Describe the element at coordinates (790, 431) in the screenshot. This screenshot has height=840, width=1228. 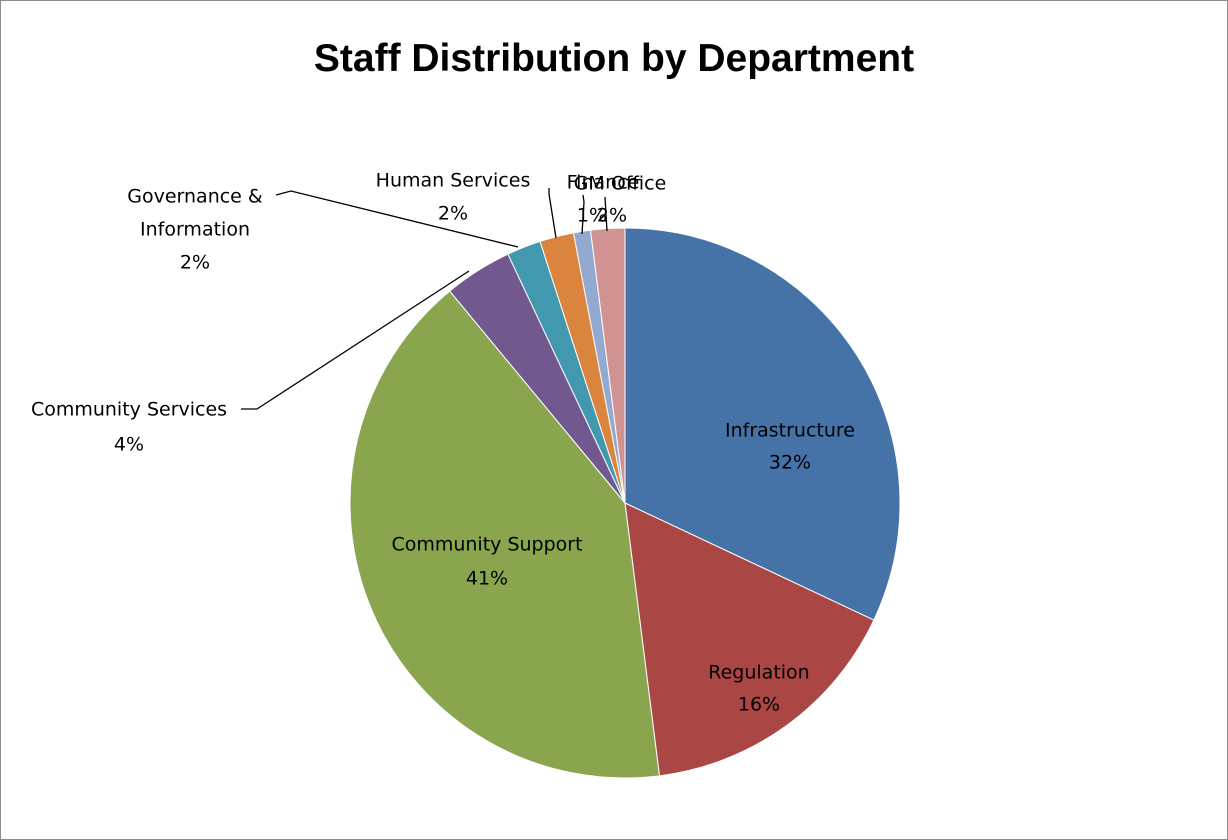
I see `data-label-name-infrastructure: Infrastructure` at that location.